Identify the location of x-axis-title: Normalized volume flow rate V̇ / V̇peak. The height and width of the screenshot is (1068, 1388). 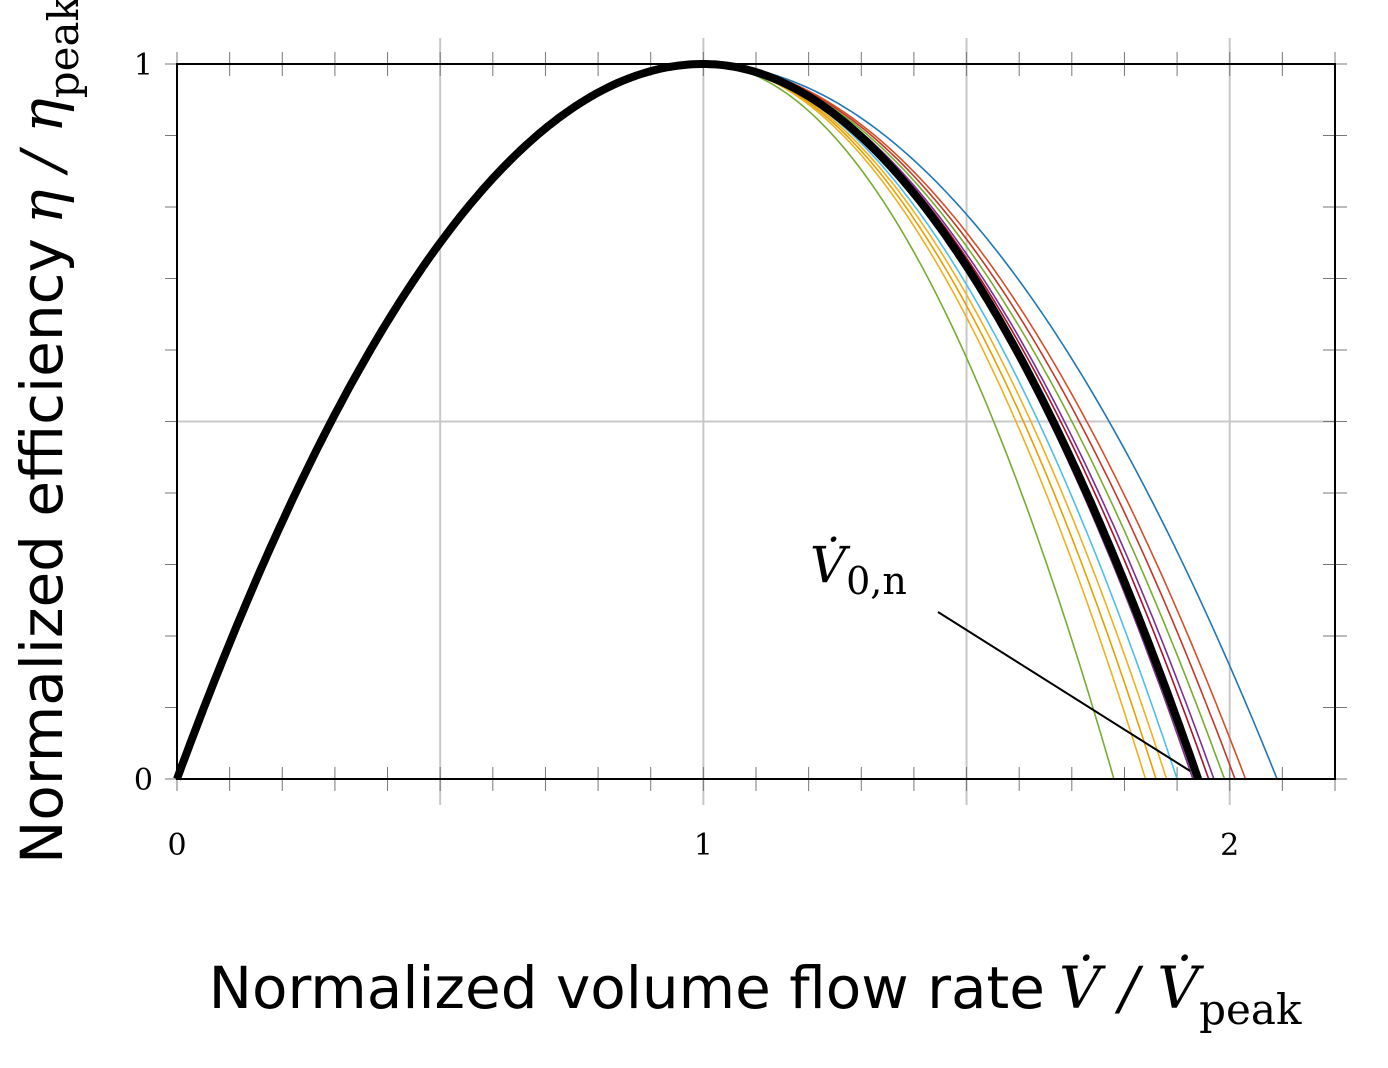
(755, 994).